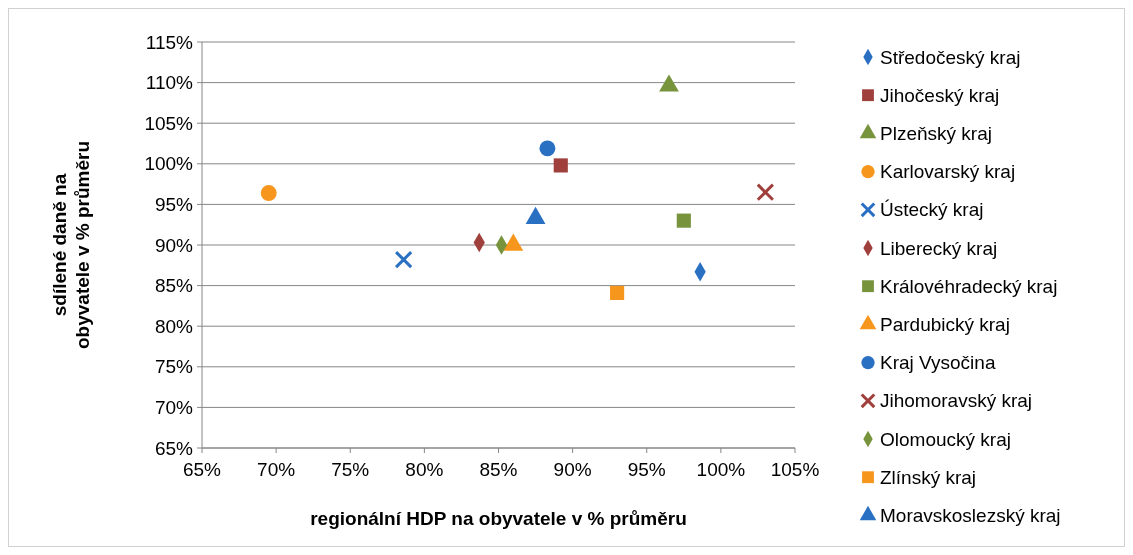  I want to click on y-tick-label: 85%, so click(174, 286).